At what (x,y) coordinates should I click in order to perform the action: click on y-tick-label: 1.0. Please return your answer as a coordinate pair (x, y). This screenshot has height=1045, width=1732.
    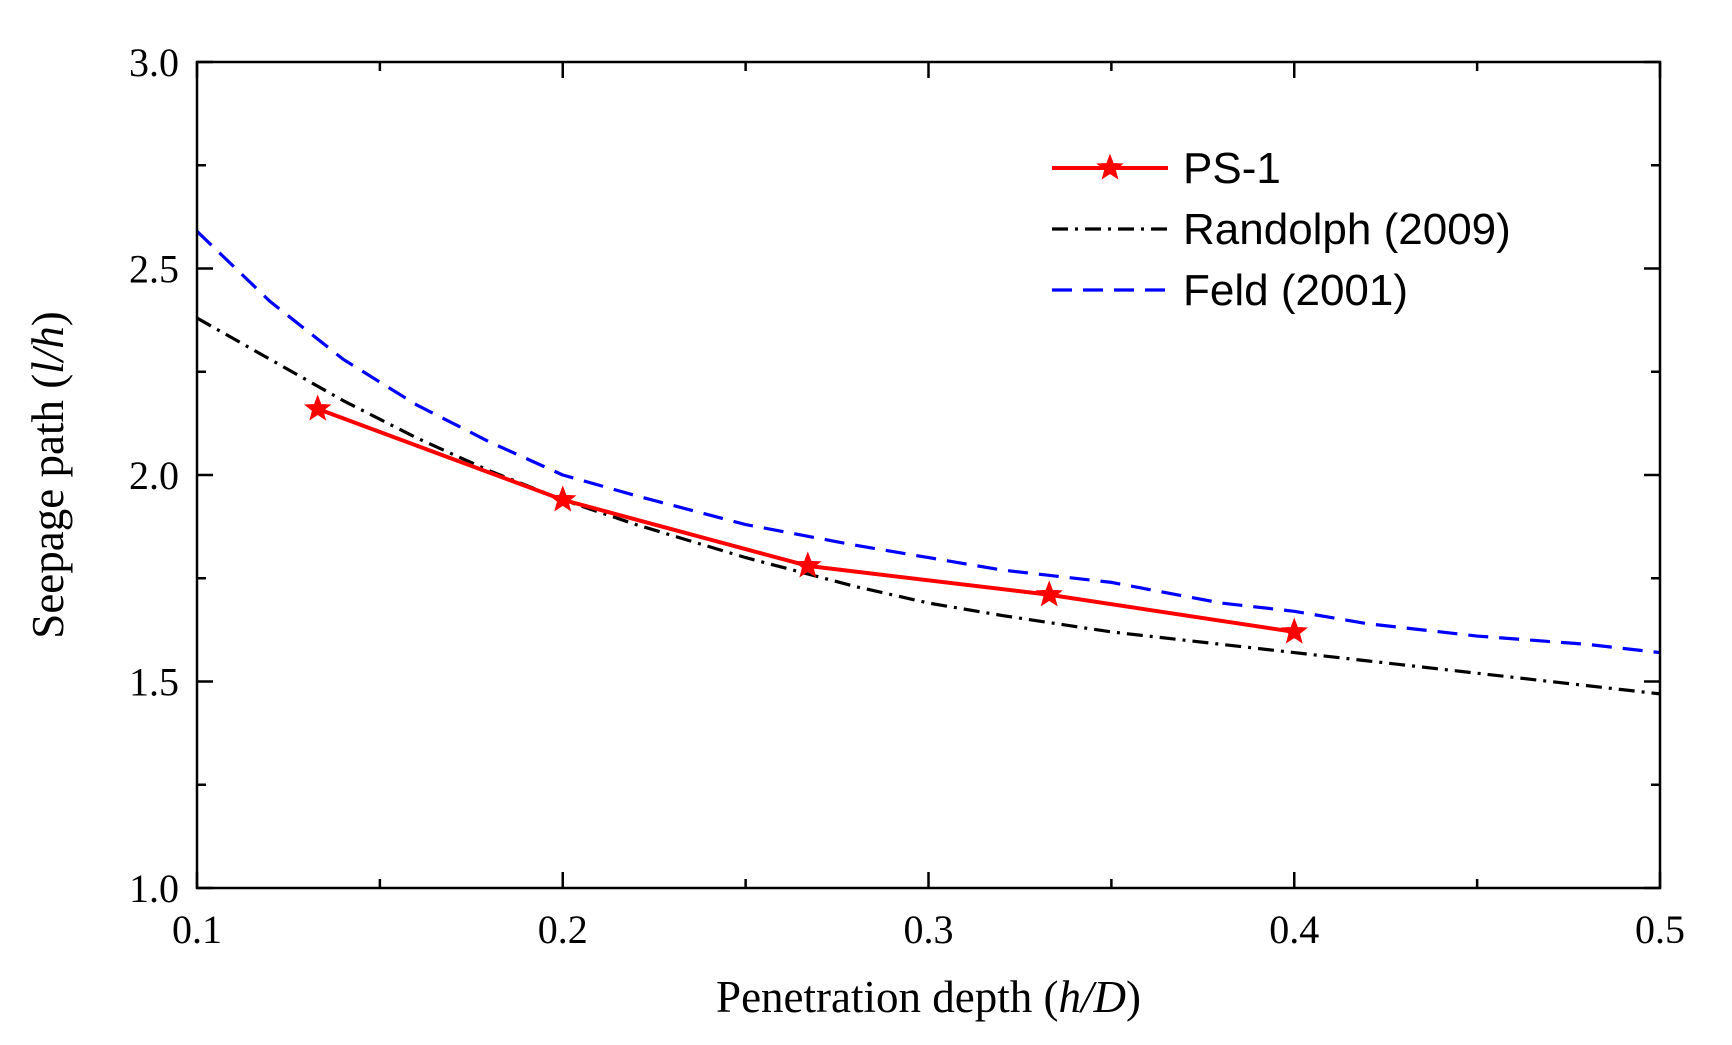
    Looking at the image, I should click on (154, 888).